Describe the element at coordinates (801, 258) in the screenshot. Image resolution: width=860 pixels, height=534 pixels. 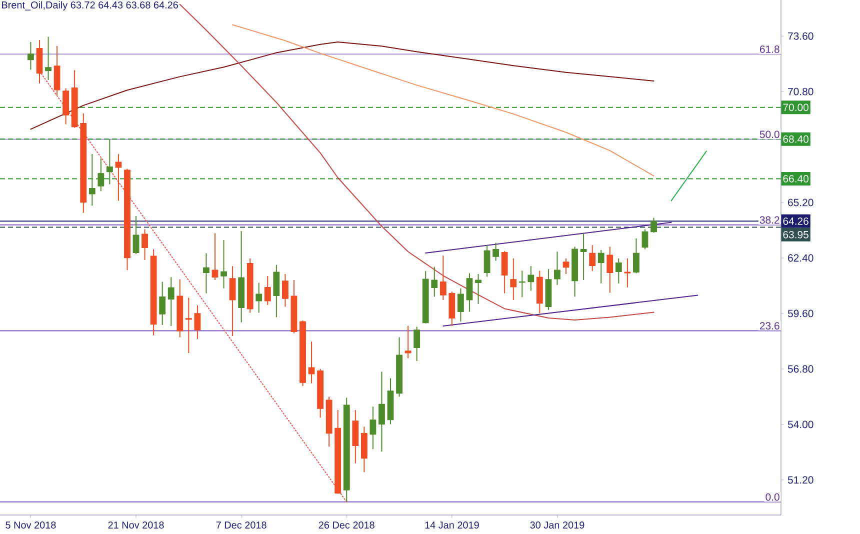
I see `y-tick-label: 62.40` at that location.